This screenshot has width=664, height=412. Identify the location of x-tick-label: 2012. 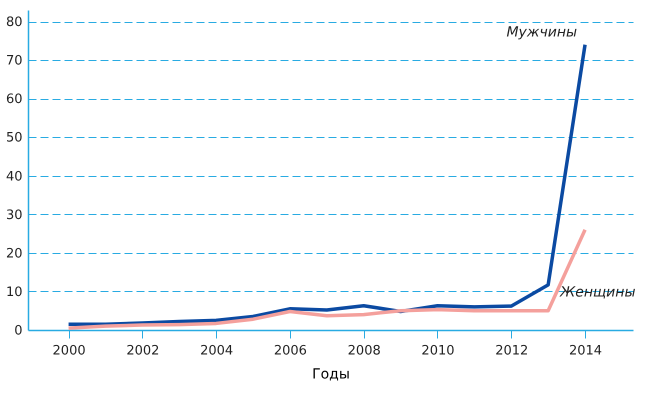
(511, 351).